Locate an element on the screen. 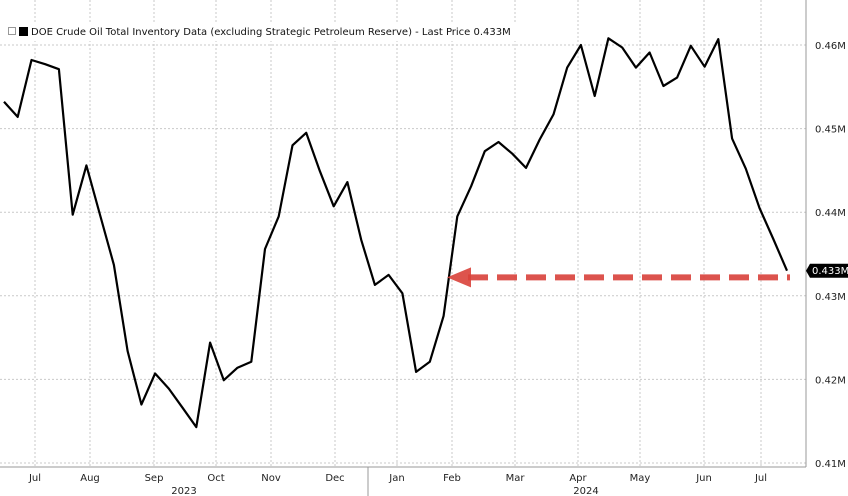 The height and width of the screenshot is (496, 848). y-tick-label: 0.42M is located at coordinates (830, 380).